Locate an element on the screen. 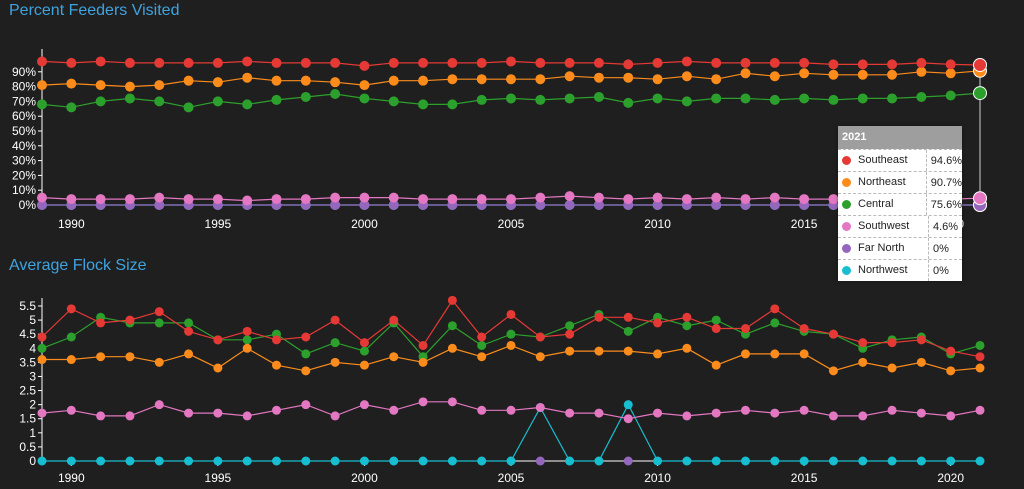  x-tick-label: 1990 is located at coordinates (71, 224).